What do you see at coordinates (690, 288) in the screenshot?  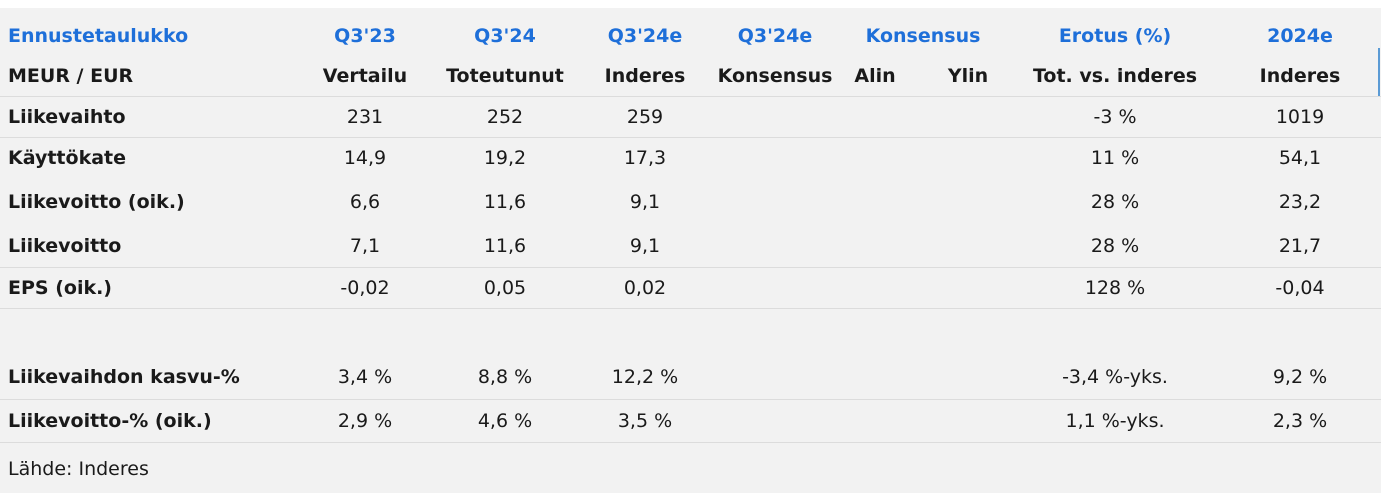 I see `table-row: EPS (oik.) -0,02 0,05 0,02 128 % -0,04` at bounding box center [690, 288].